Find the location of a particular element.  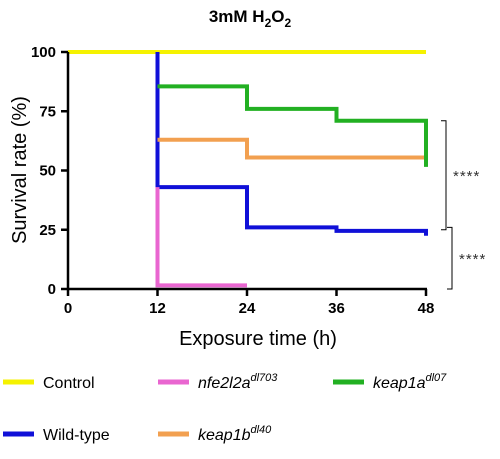

y-tick-label: 75 is located at coordinates (47, 111).